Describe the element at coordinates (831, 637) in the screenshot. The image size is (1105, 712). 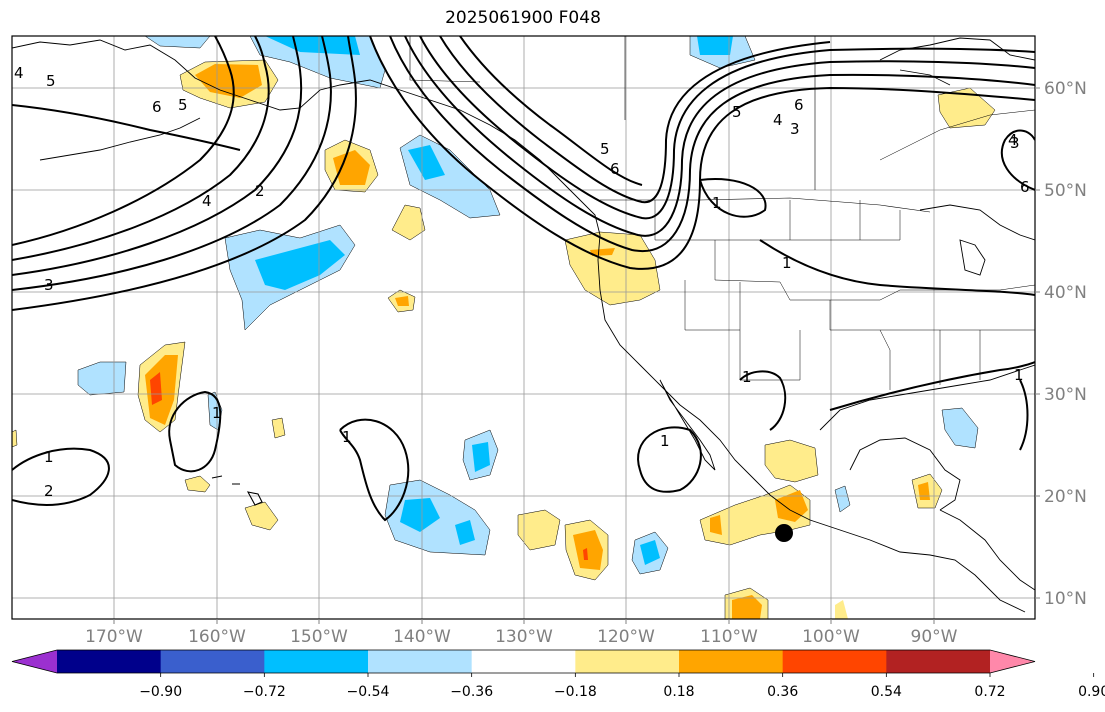
I see `lon-label: 100°W` at that location.